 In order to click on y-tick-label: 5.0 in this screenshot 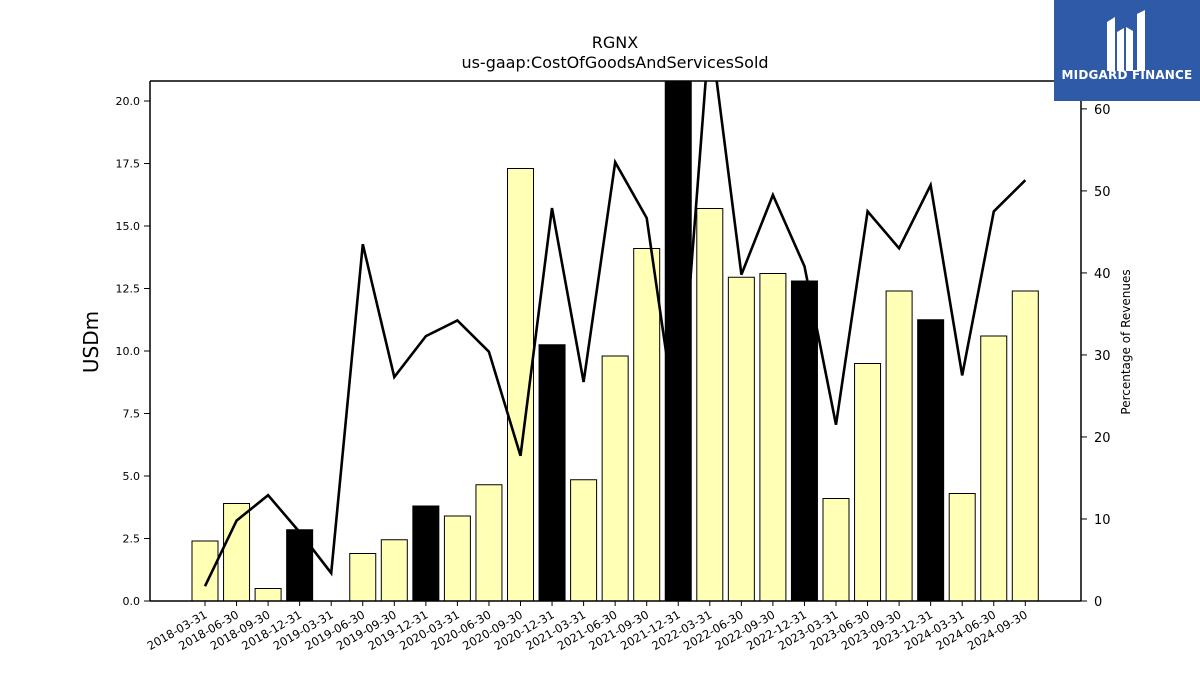, I will do `click(132, 476)`.